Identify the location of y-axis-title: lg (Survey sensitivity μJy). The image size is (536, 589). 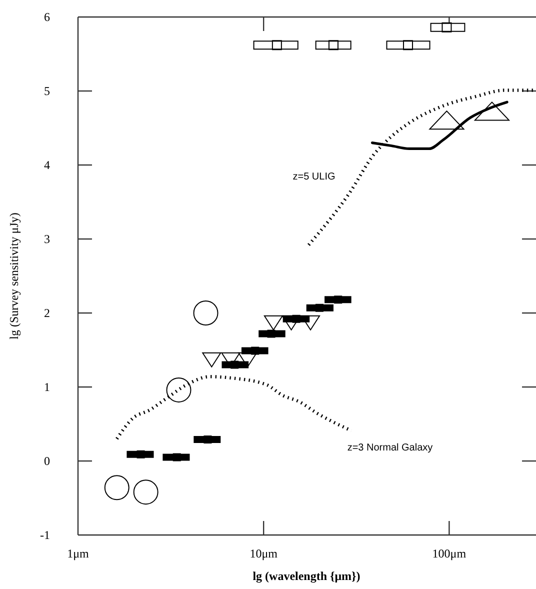
(14, 276).